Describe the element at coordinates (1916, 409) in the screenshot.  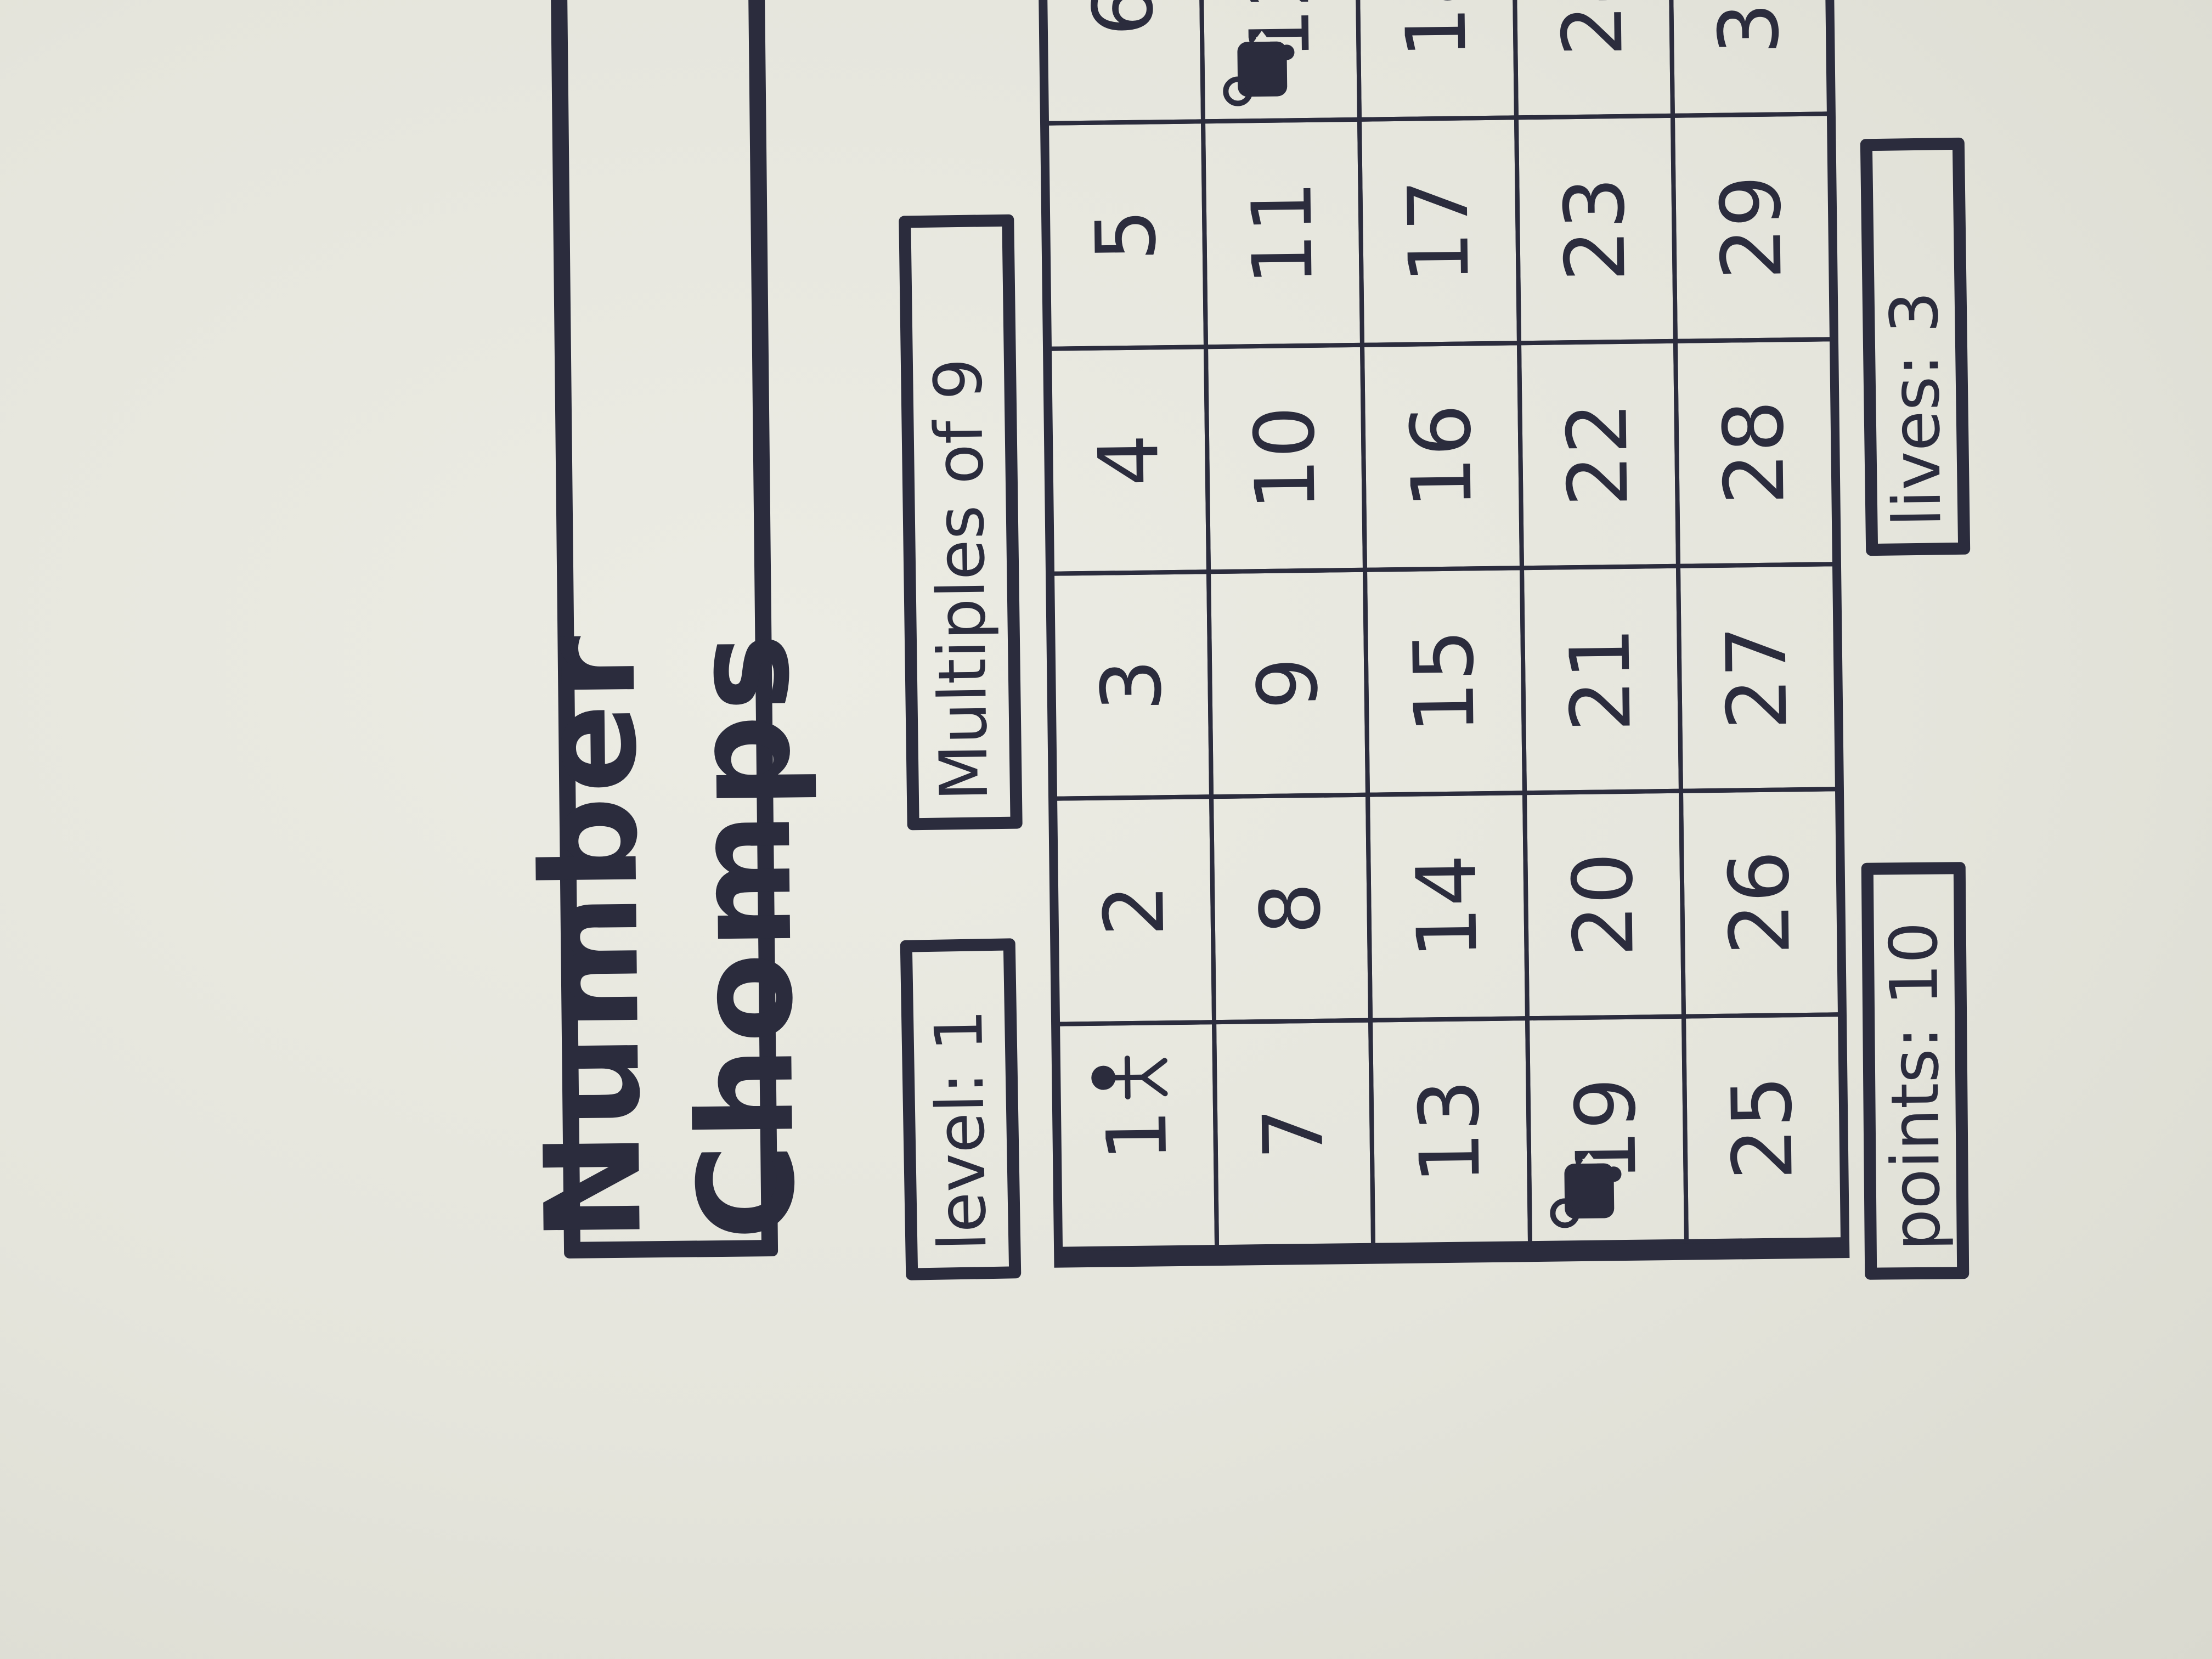
I see `lives-label: lives: 3` at that location.